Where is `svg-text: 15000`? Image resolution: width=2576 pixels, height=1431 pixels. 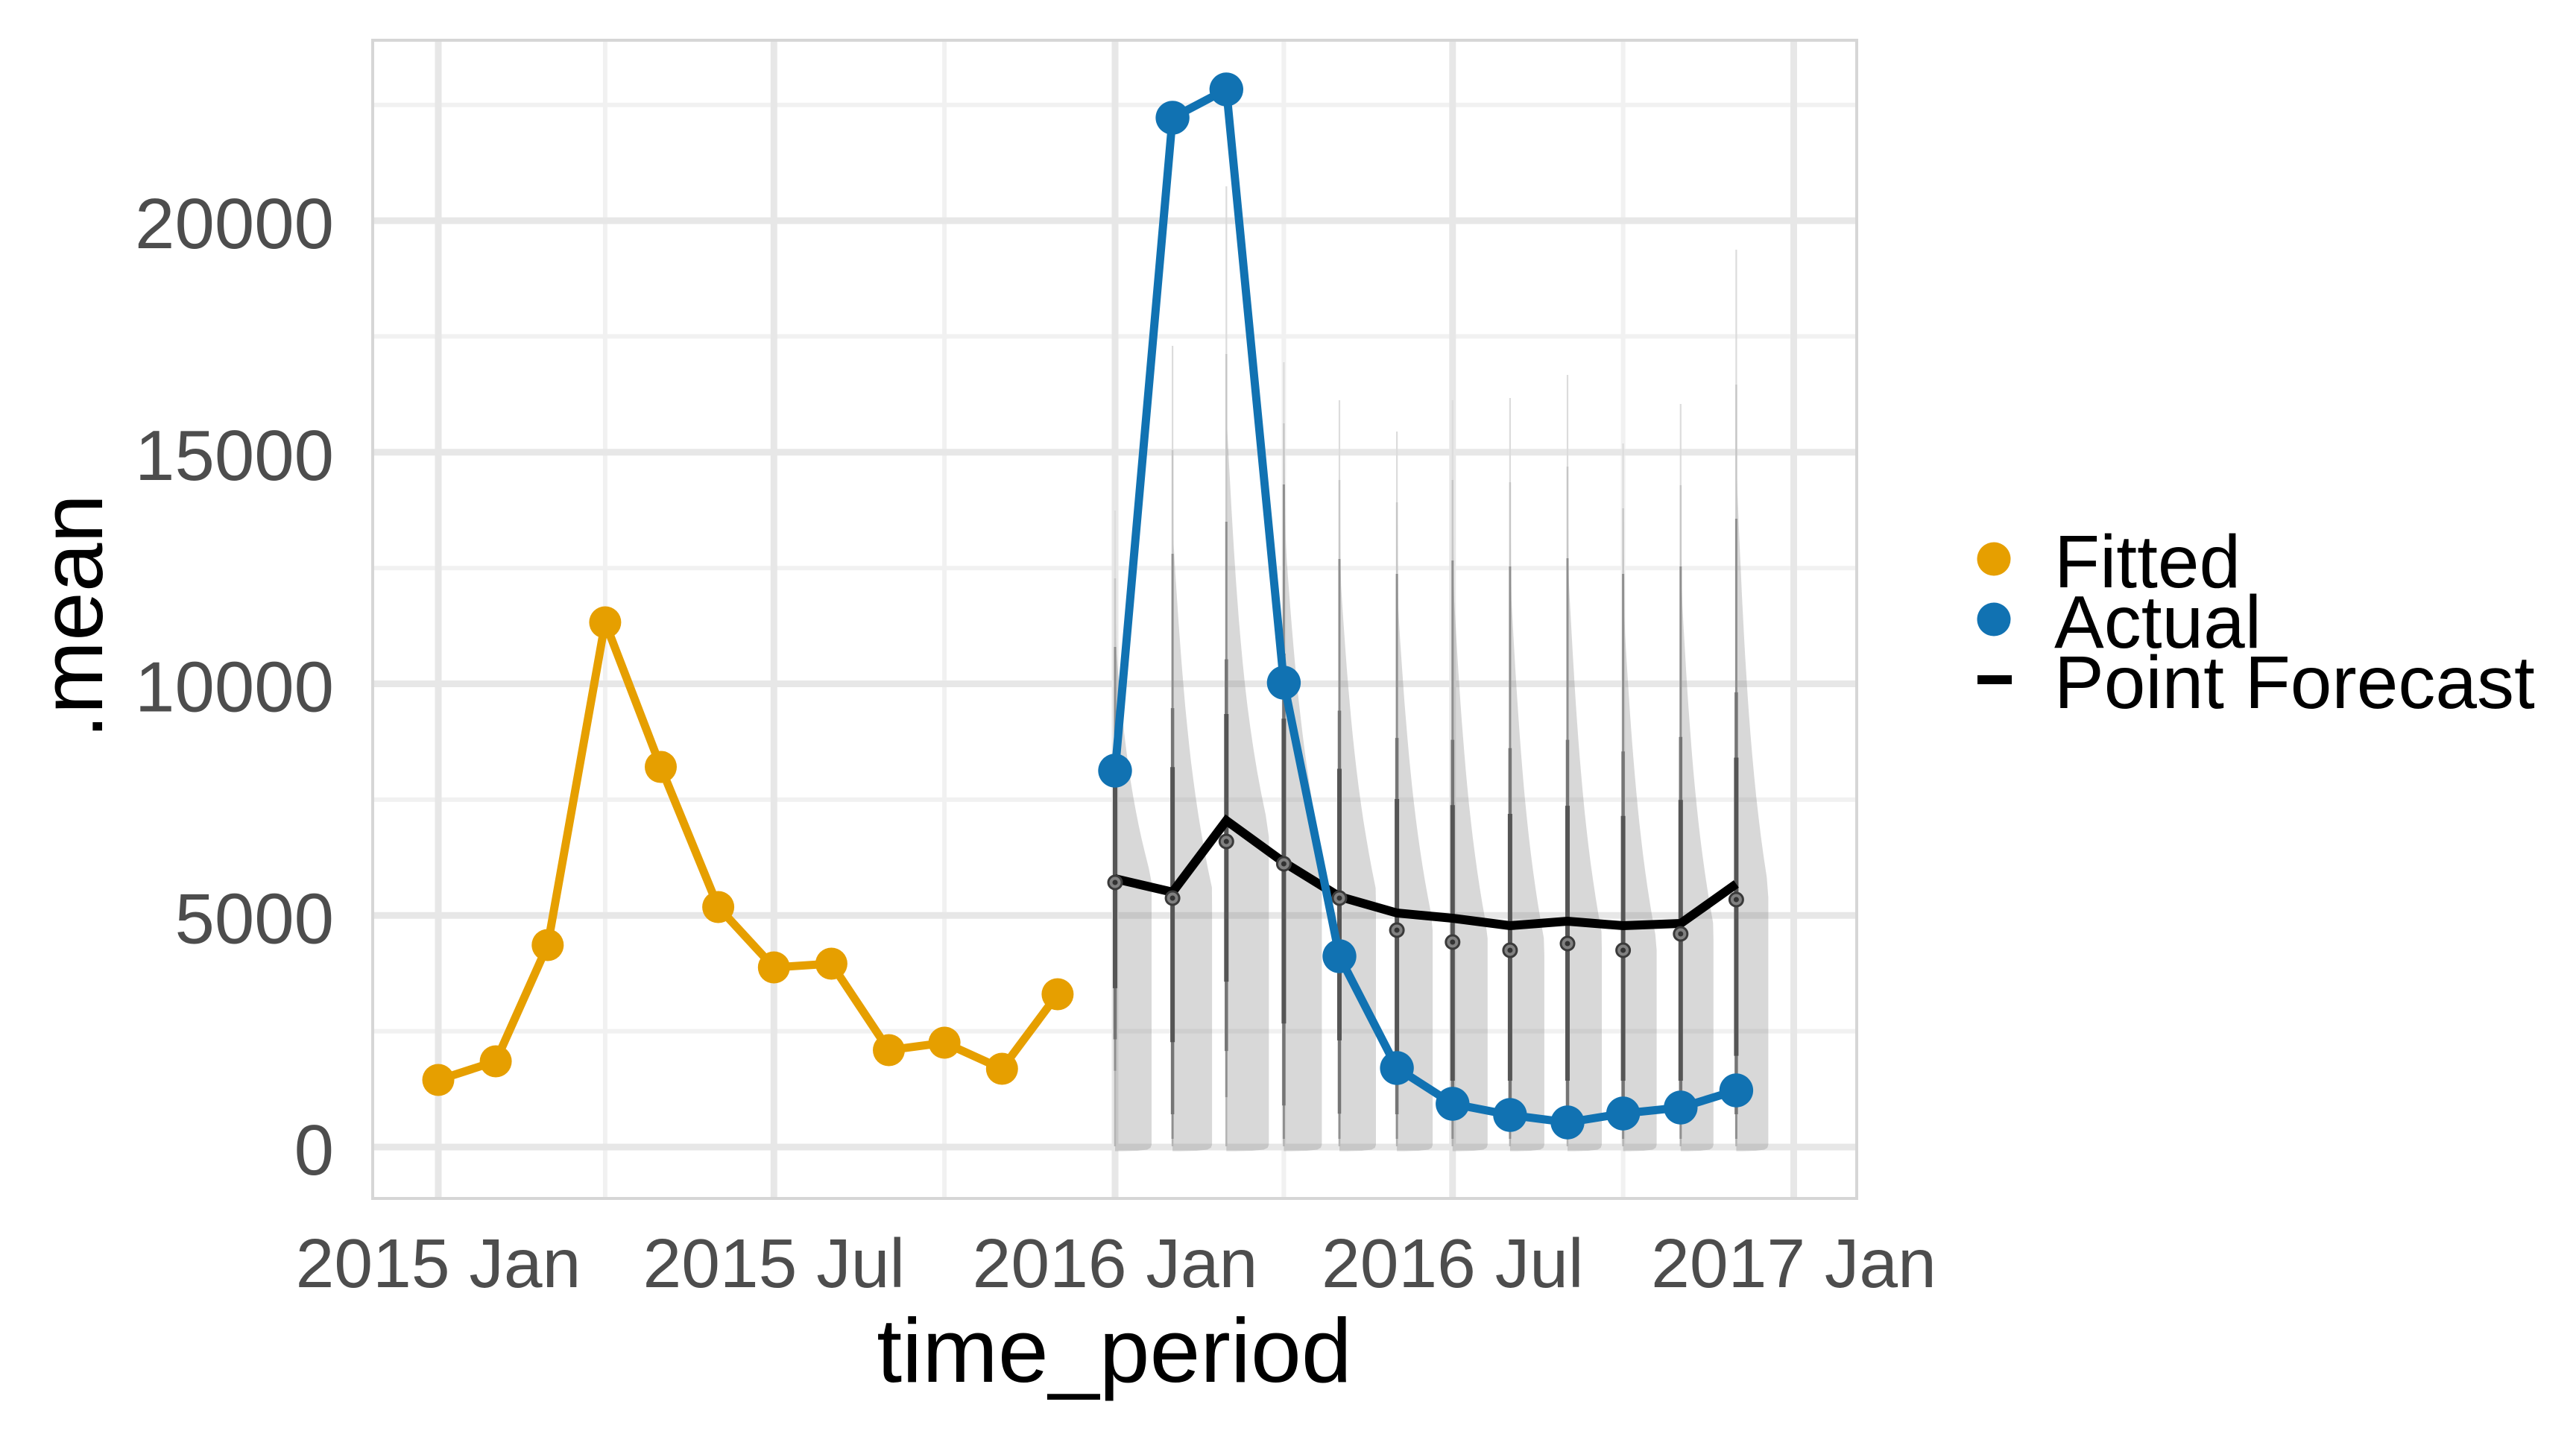 svg-text: 15000 is located at coordinates (234, 456).